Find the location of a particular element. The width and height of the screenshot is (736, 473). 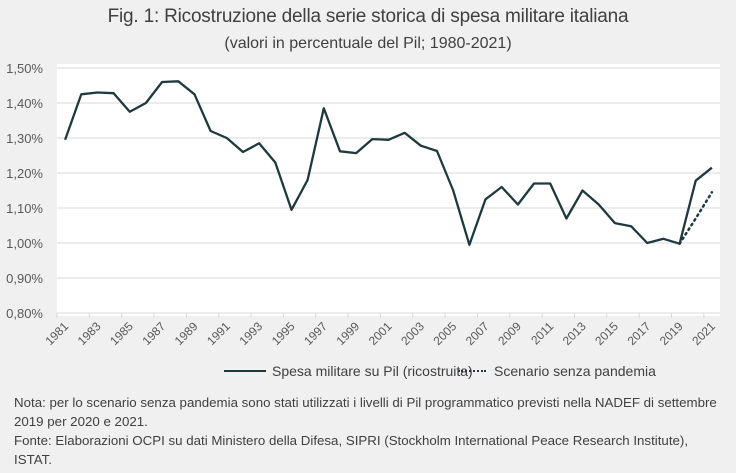

x-tick-label: 2011 is located at coordinates (542, 333).